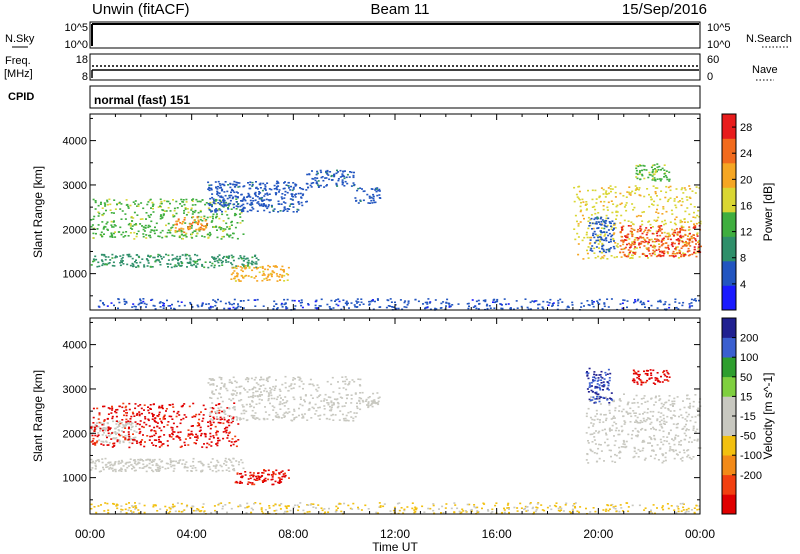 The width and height of the screenshot is (800, 554). I want to click on colorbar-tick-label: 28, so click(746, 128).